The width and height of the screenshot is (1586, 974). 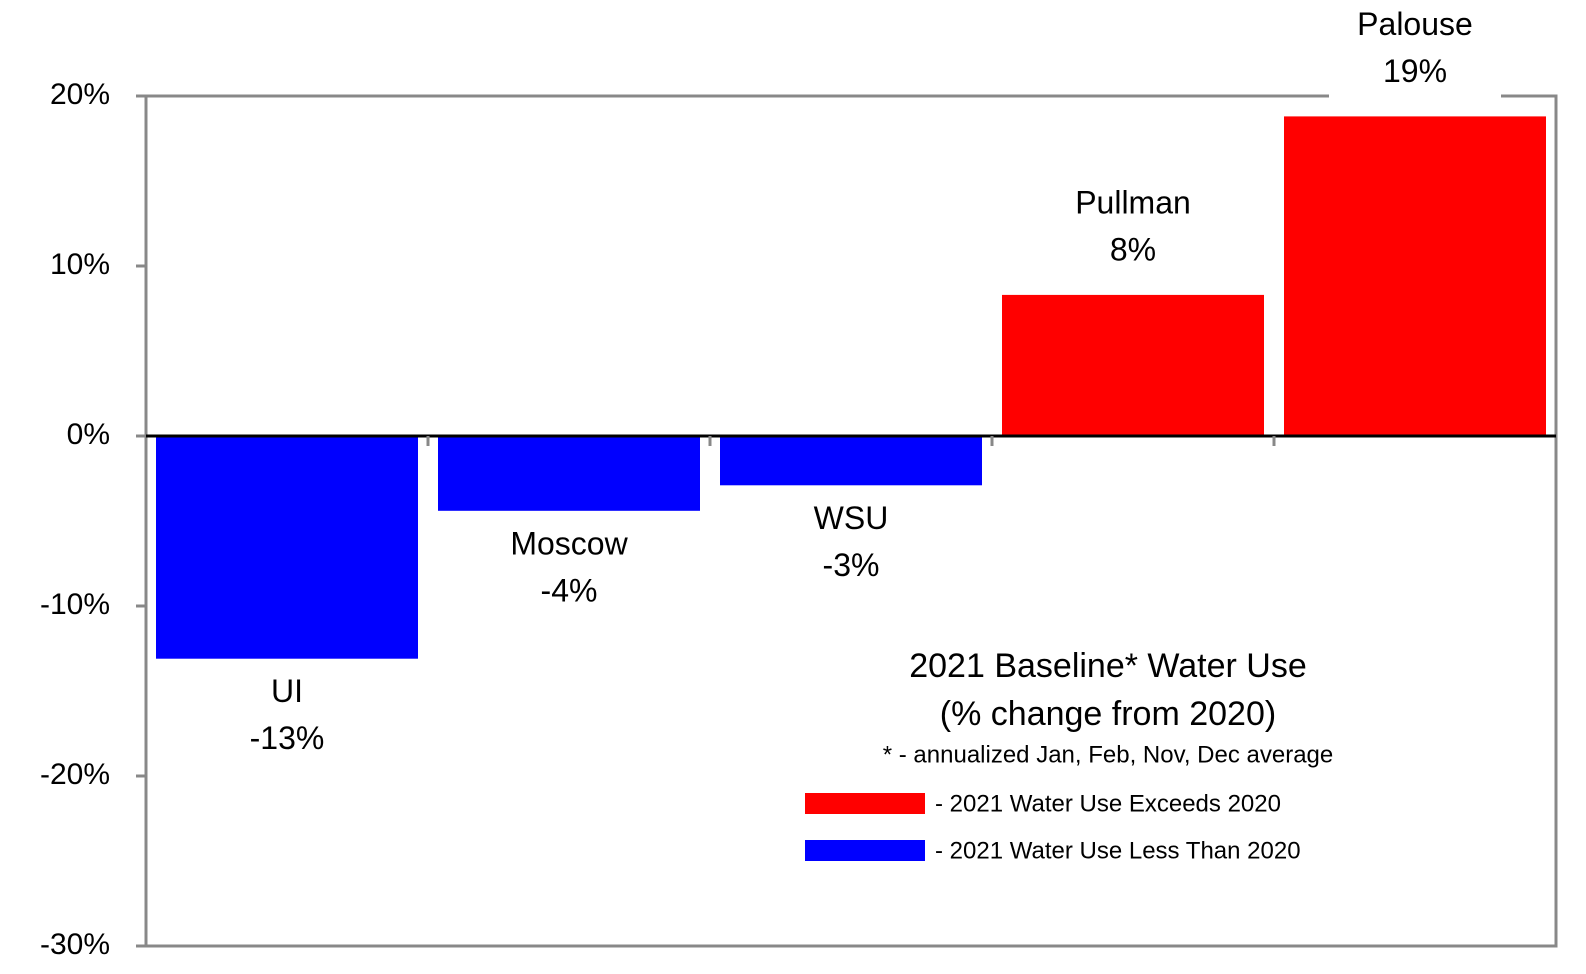 What do you see at coordinates (75, 774) in the screenshot?
I see `y-tick-label: -20%` at bounding box center [75, 774].